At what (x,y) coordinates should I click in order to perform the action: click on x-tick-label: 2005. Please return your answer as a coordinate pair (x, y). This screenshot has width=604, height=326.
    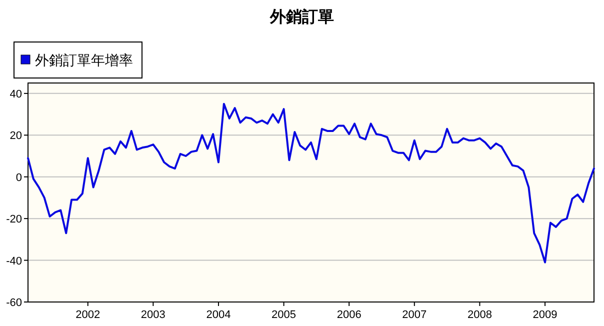
    Looking at the image, I should click on (284, 315).